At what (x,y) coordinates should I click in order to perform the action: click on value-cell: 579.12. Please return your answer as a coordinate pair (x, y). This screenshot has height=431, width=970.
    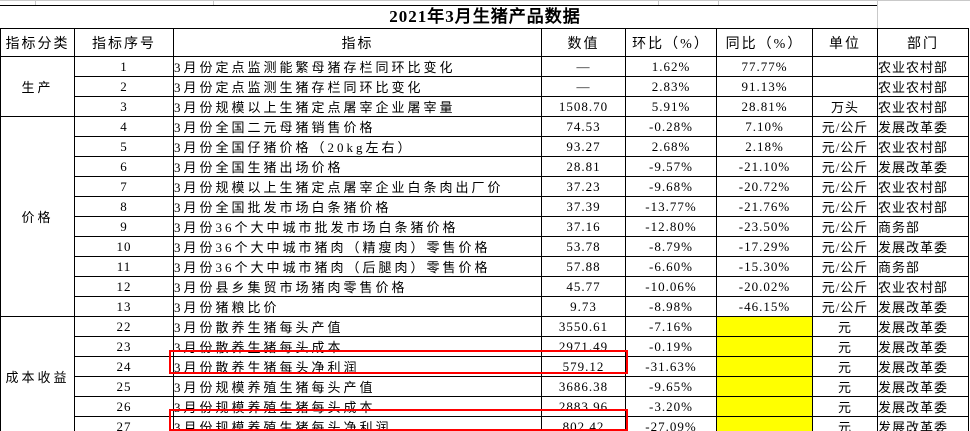
    Looking at the image, I should click on (583, 366).